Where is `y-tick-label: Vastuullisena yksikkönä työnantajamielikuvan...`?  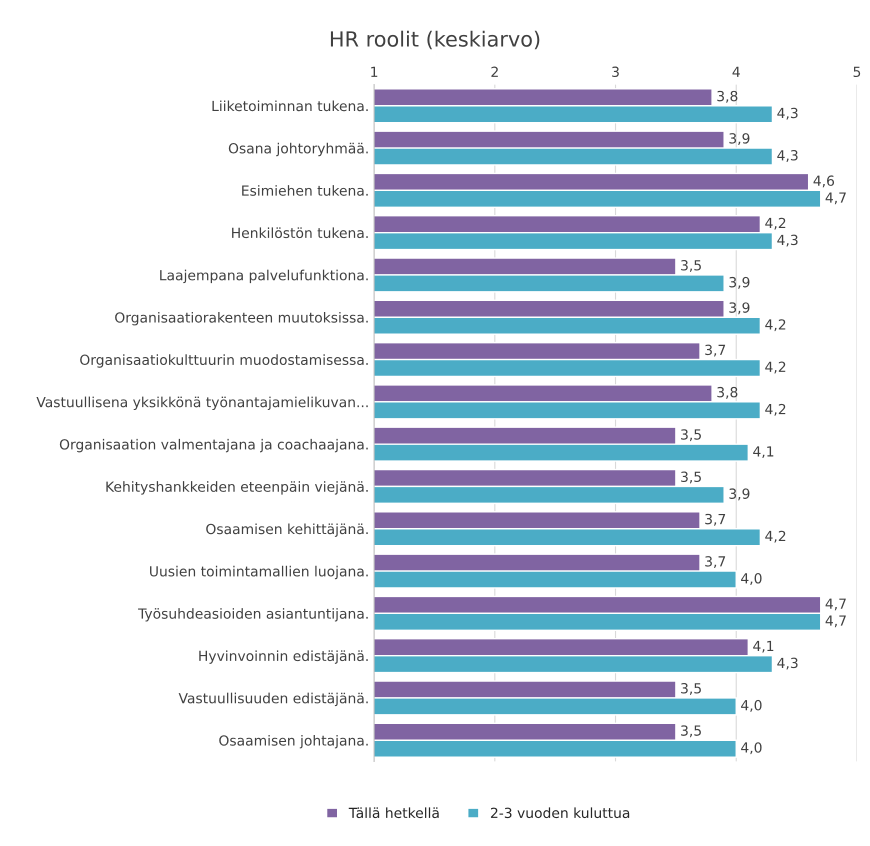
y-tick-label: Vastuullisena yksikkönä työnantajamielikuvan... is located at coordinates (202, 403).